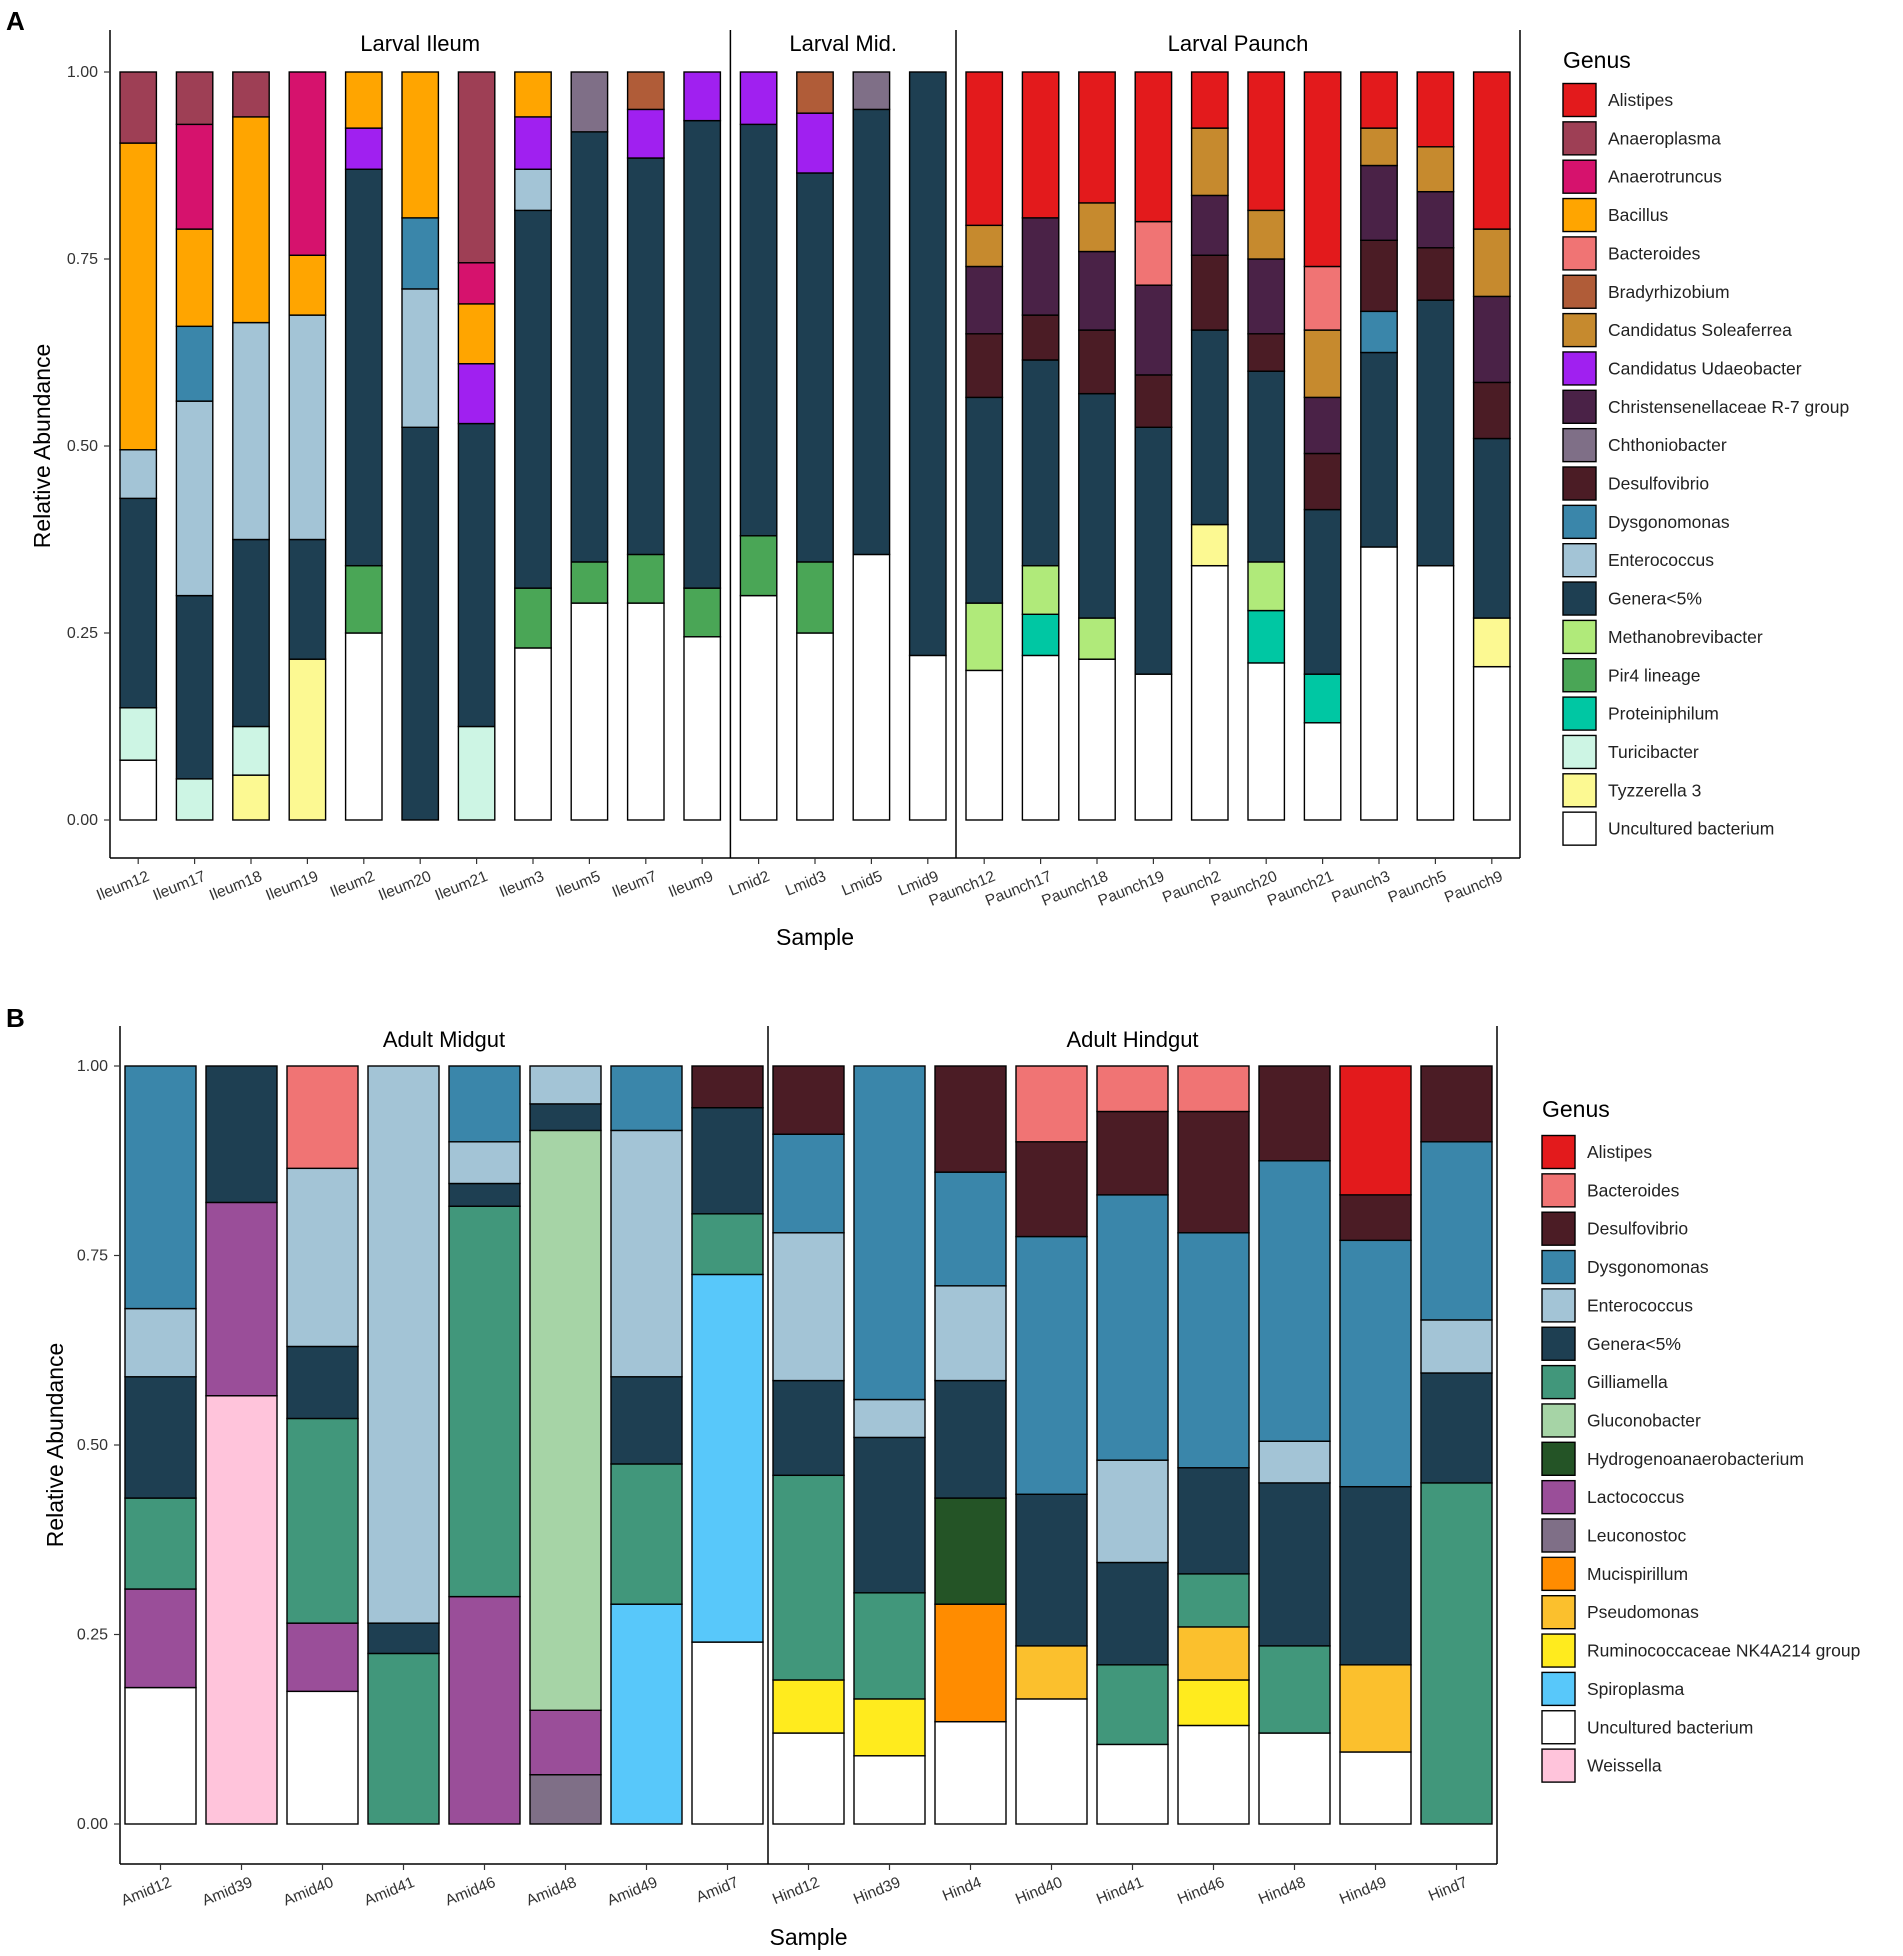 Image resolution: width=1903 pixels, height=1956 pixels. Describe the element at coordinates (1491, 263) in the screenshot. I see `bar-segment-paunch9-candidatus-soleaferrea` at that location.